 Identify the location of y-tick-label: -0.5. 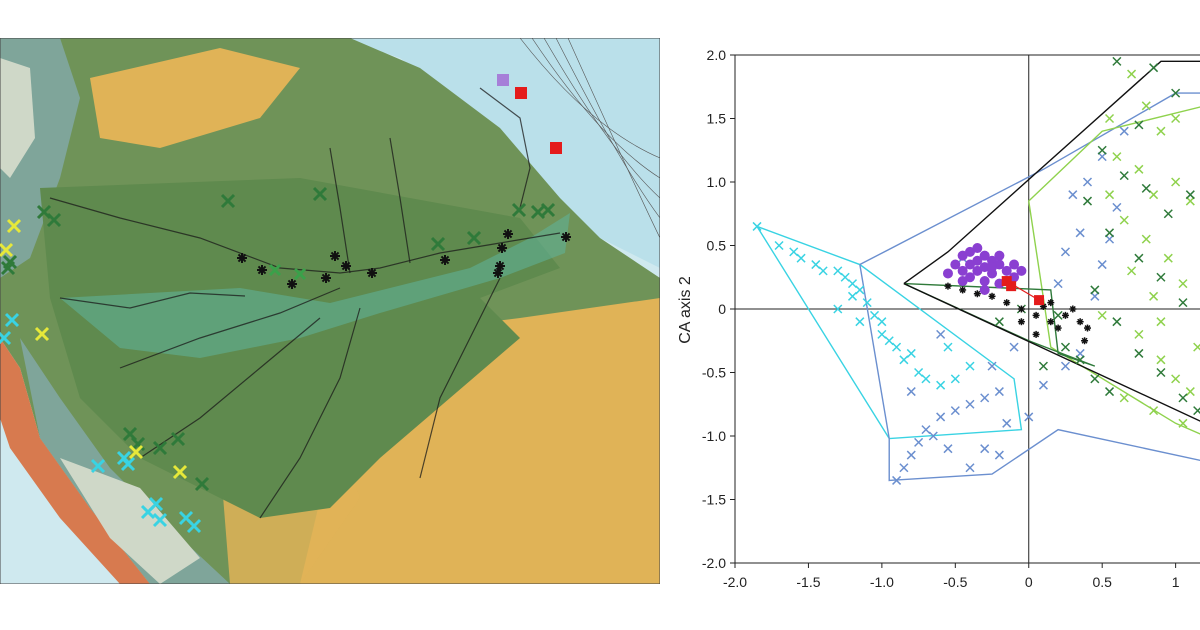
(714, 373).